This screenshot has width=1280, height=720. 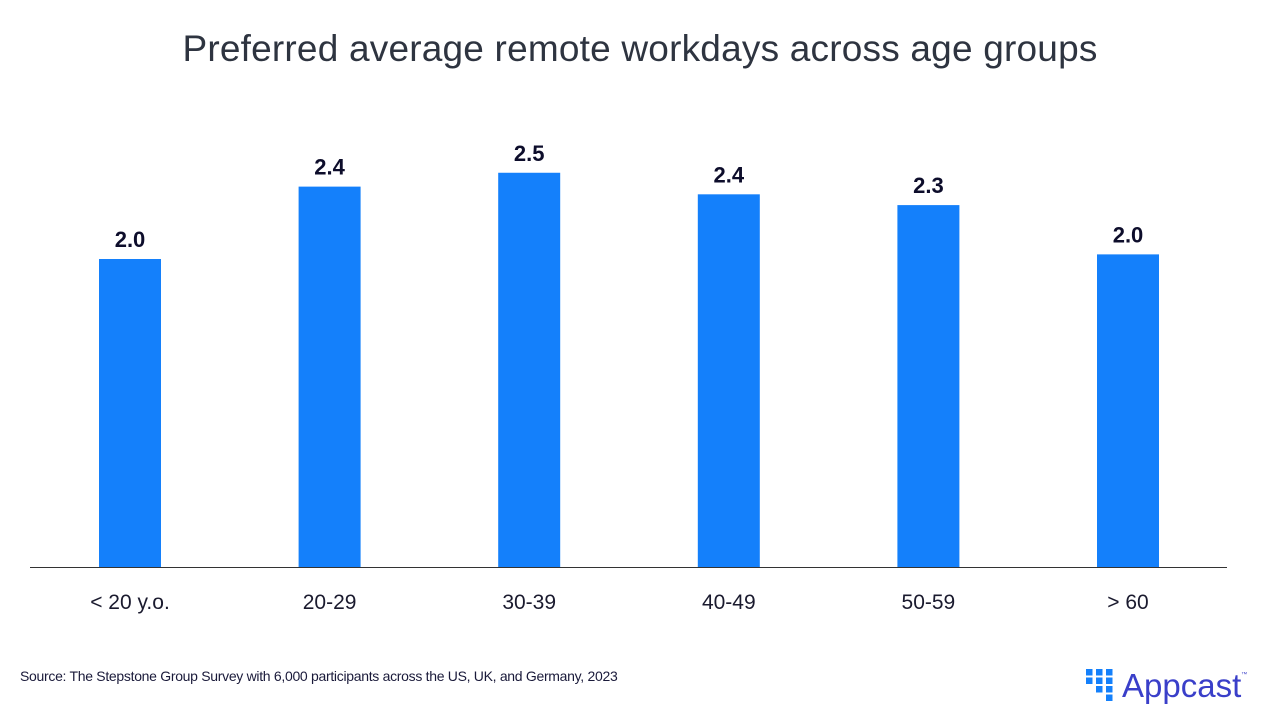 What do you see at coordinates (729, 602) in the screenshot?
I see `x-tick-label: 40-49` at bounding box center [729, 602].